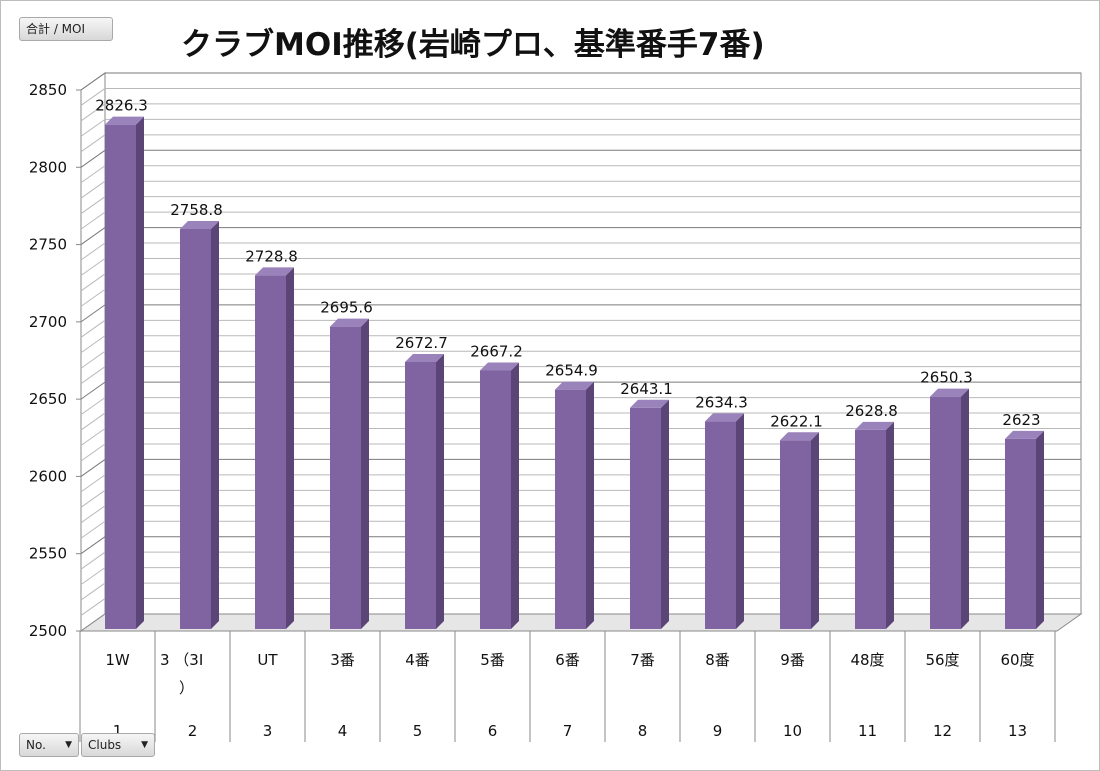 Image resolution: width=1100 pixels, height=771 pixels. I want to click on values-field-button: 合計 / MOI, so click(66, 29).